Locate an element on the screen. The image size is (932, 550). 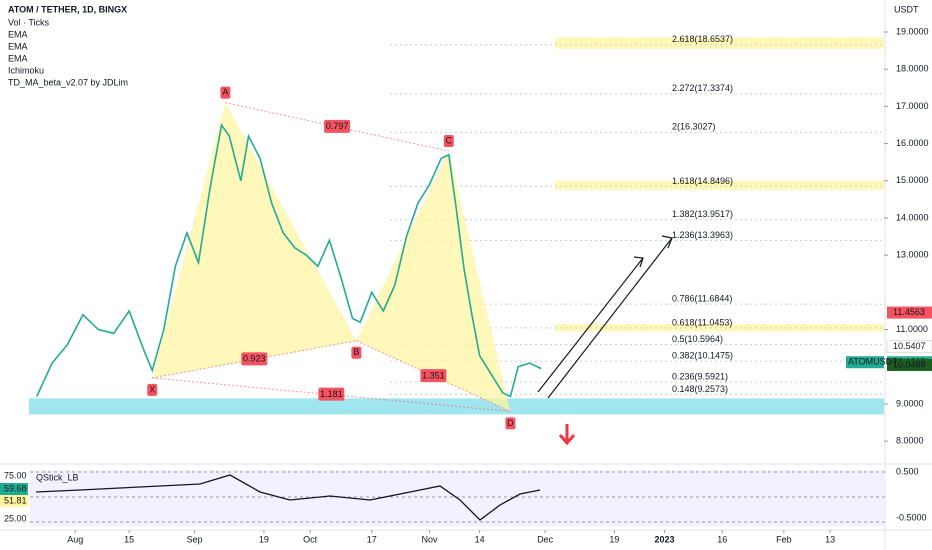
y-tick-label: 9.0000 is located at coordinates (910, 403).